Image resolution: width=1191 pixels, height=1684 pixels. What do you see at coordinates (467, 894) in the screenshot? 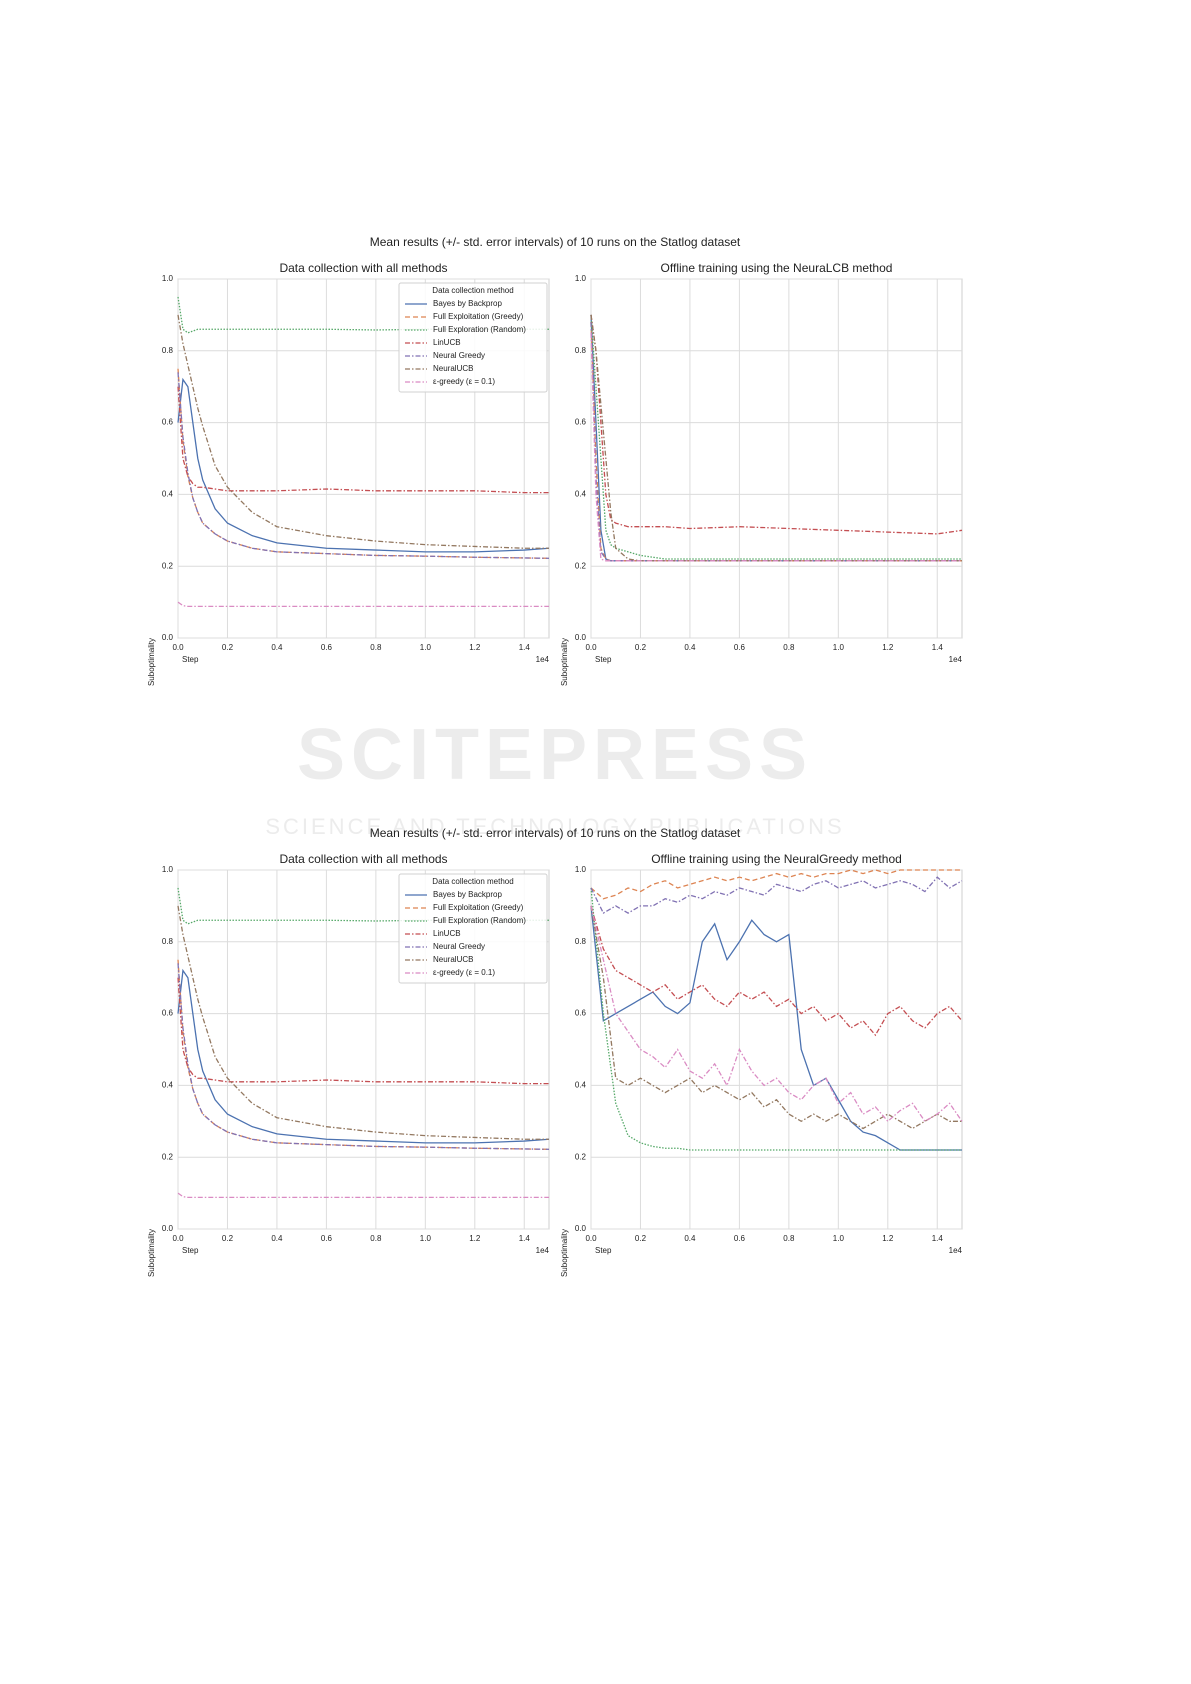
I see `legend-label: Bayes by Backprop` at bounding box center [467, 894].